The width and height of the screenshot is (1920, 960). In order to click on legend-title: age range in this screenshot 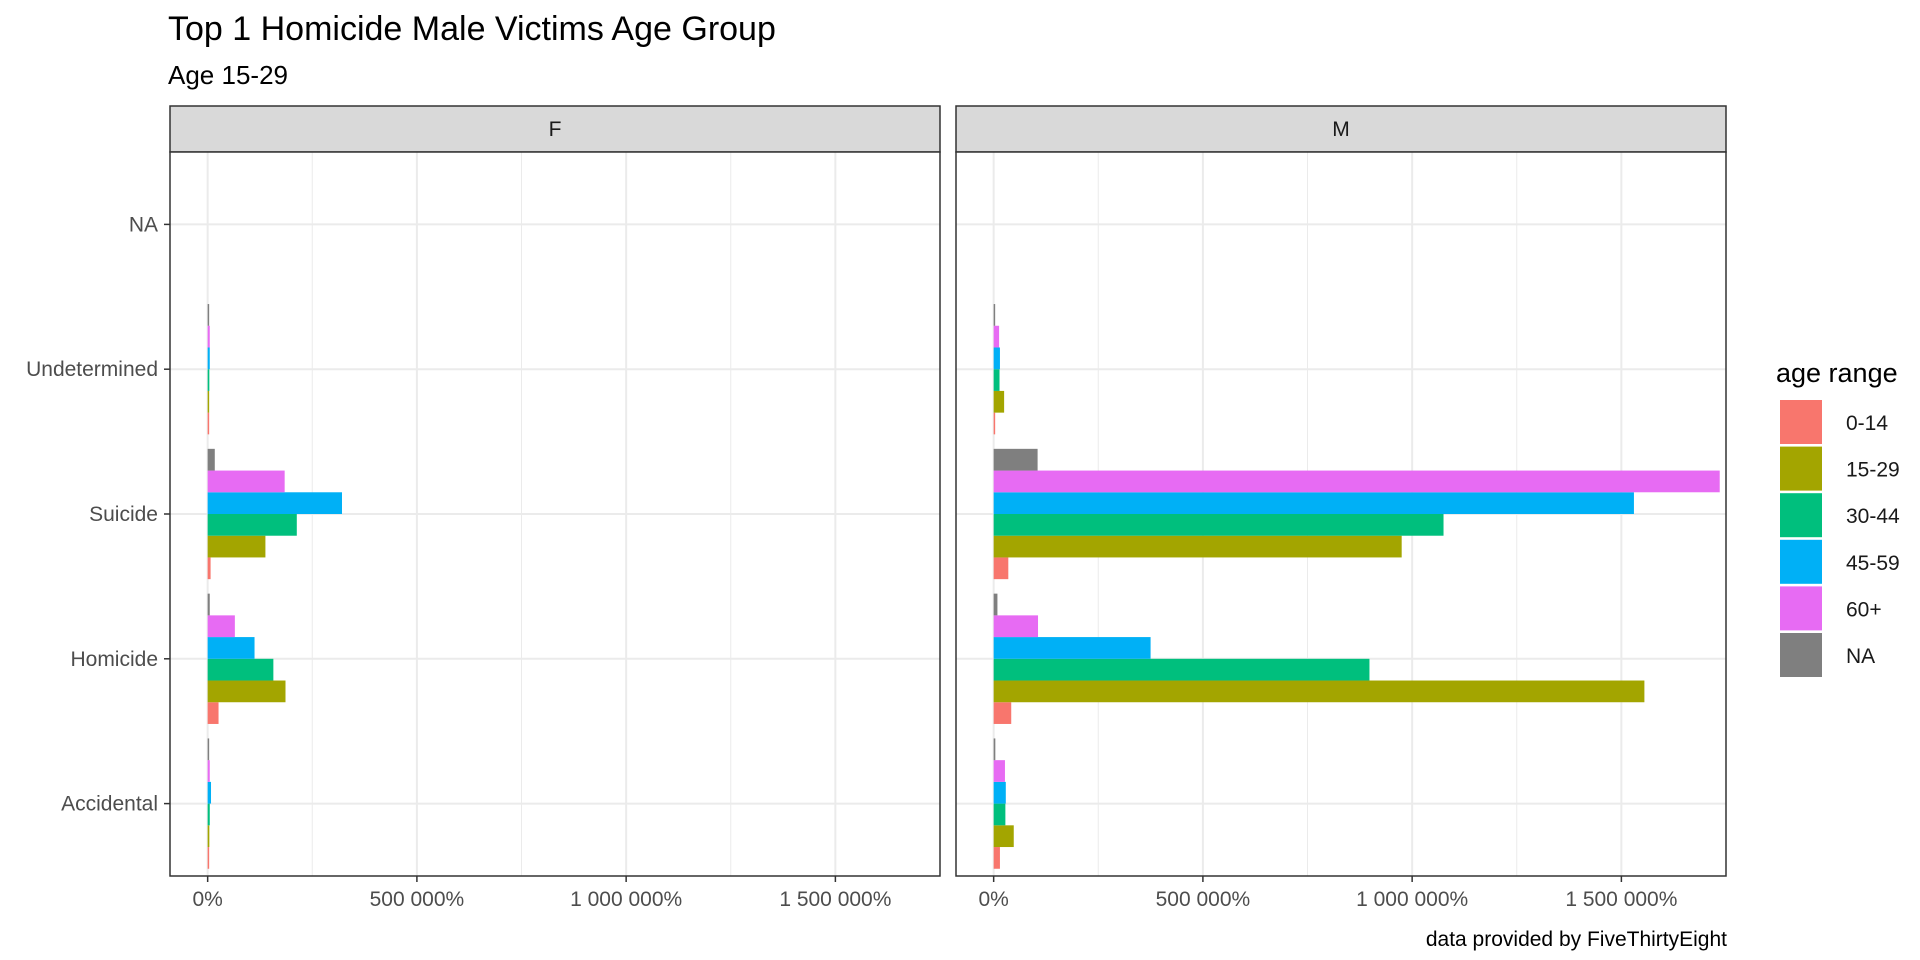, I will do `click(1837, 373)`.